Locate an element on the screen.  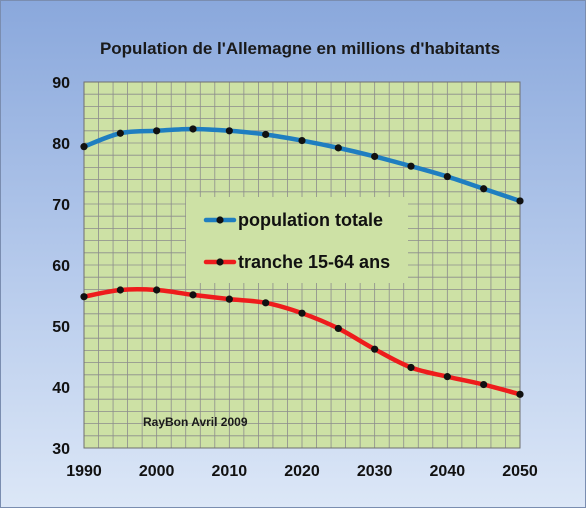
x-tick-label: 2020 is located at coordinates (302, 471).